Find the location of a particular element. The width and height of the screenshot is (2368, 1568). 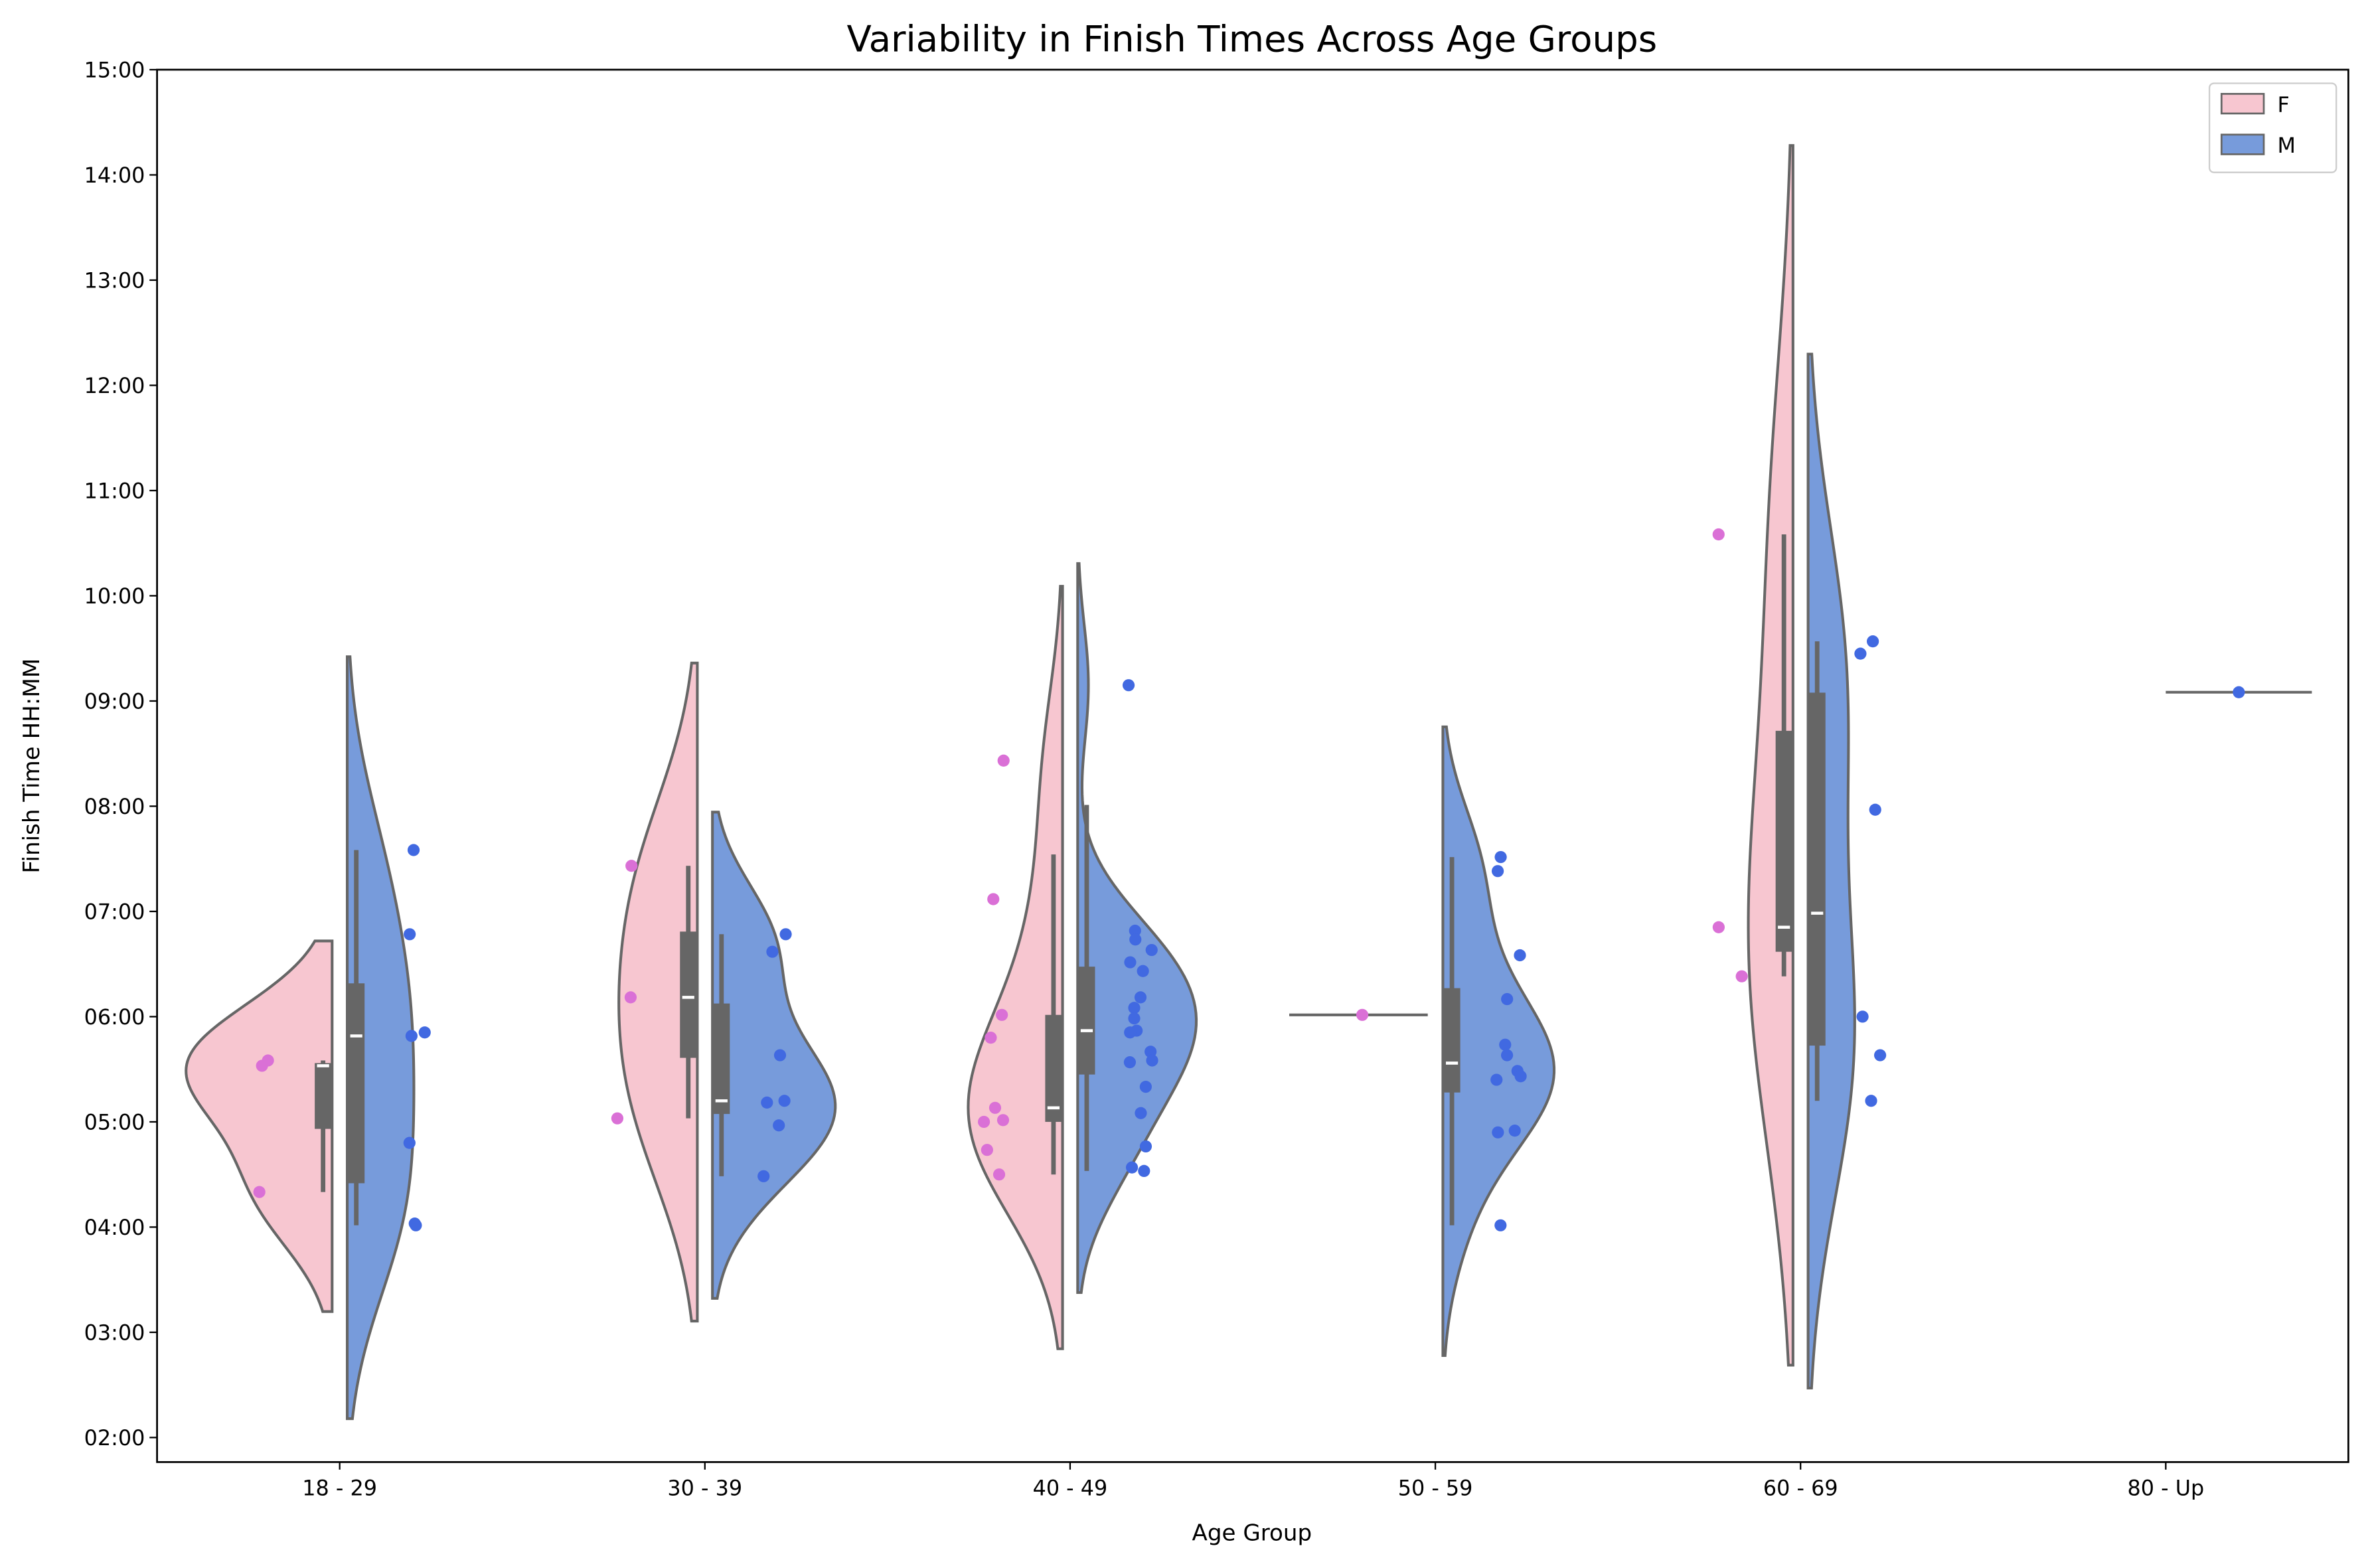

x-tick-label: 80 - Up is located at coordinates (2165, 1488).